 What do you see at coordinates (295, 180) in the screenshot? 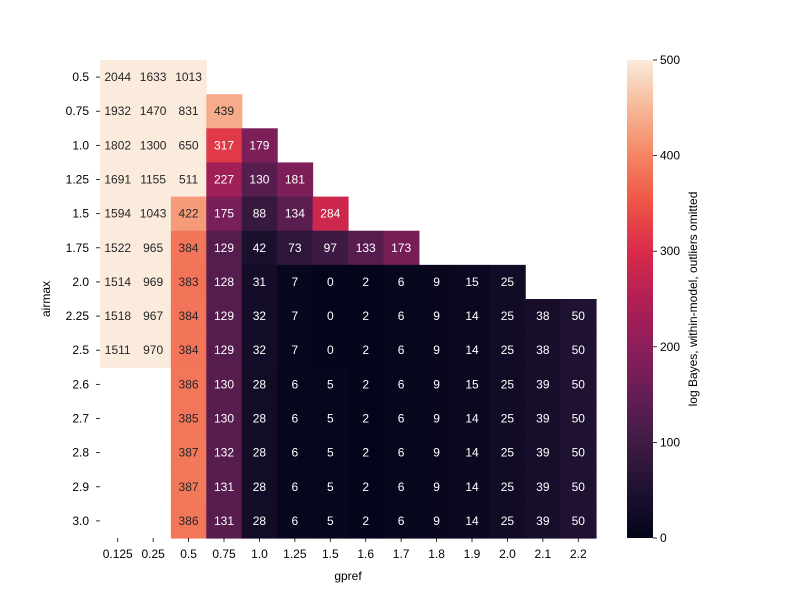
I see `cell-value-label: 181` at bounding box center [295, 180].